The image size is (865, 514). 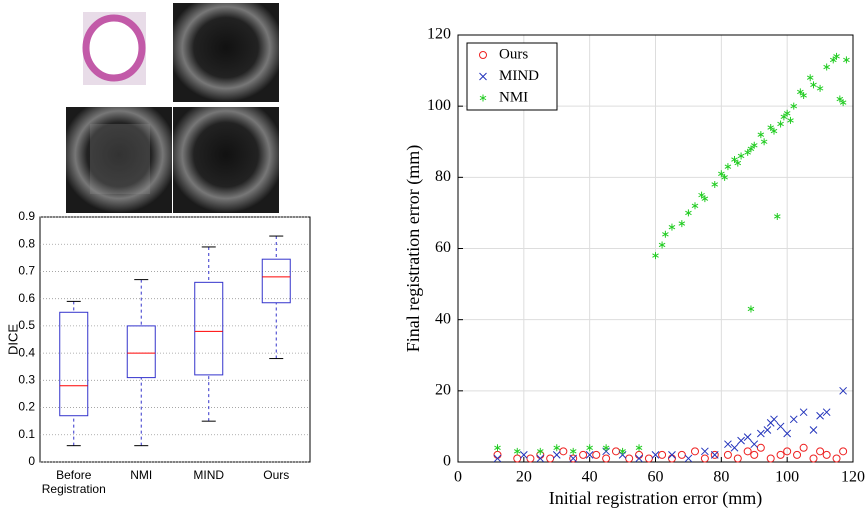 What do you see at coordinates (443, 318) in the screenshot?
I see `y-tick-label: 40` at bounding box center [443, 318].